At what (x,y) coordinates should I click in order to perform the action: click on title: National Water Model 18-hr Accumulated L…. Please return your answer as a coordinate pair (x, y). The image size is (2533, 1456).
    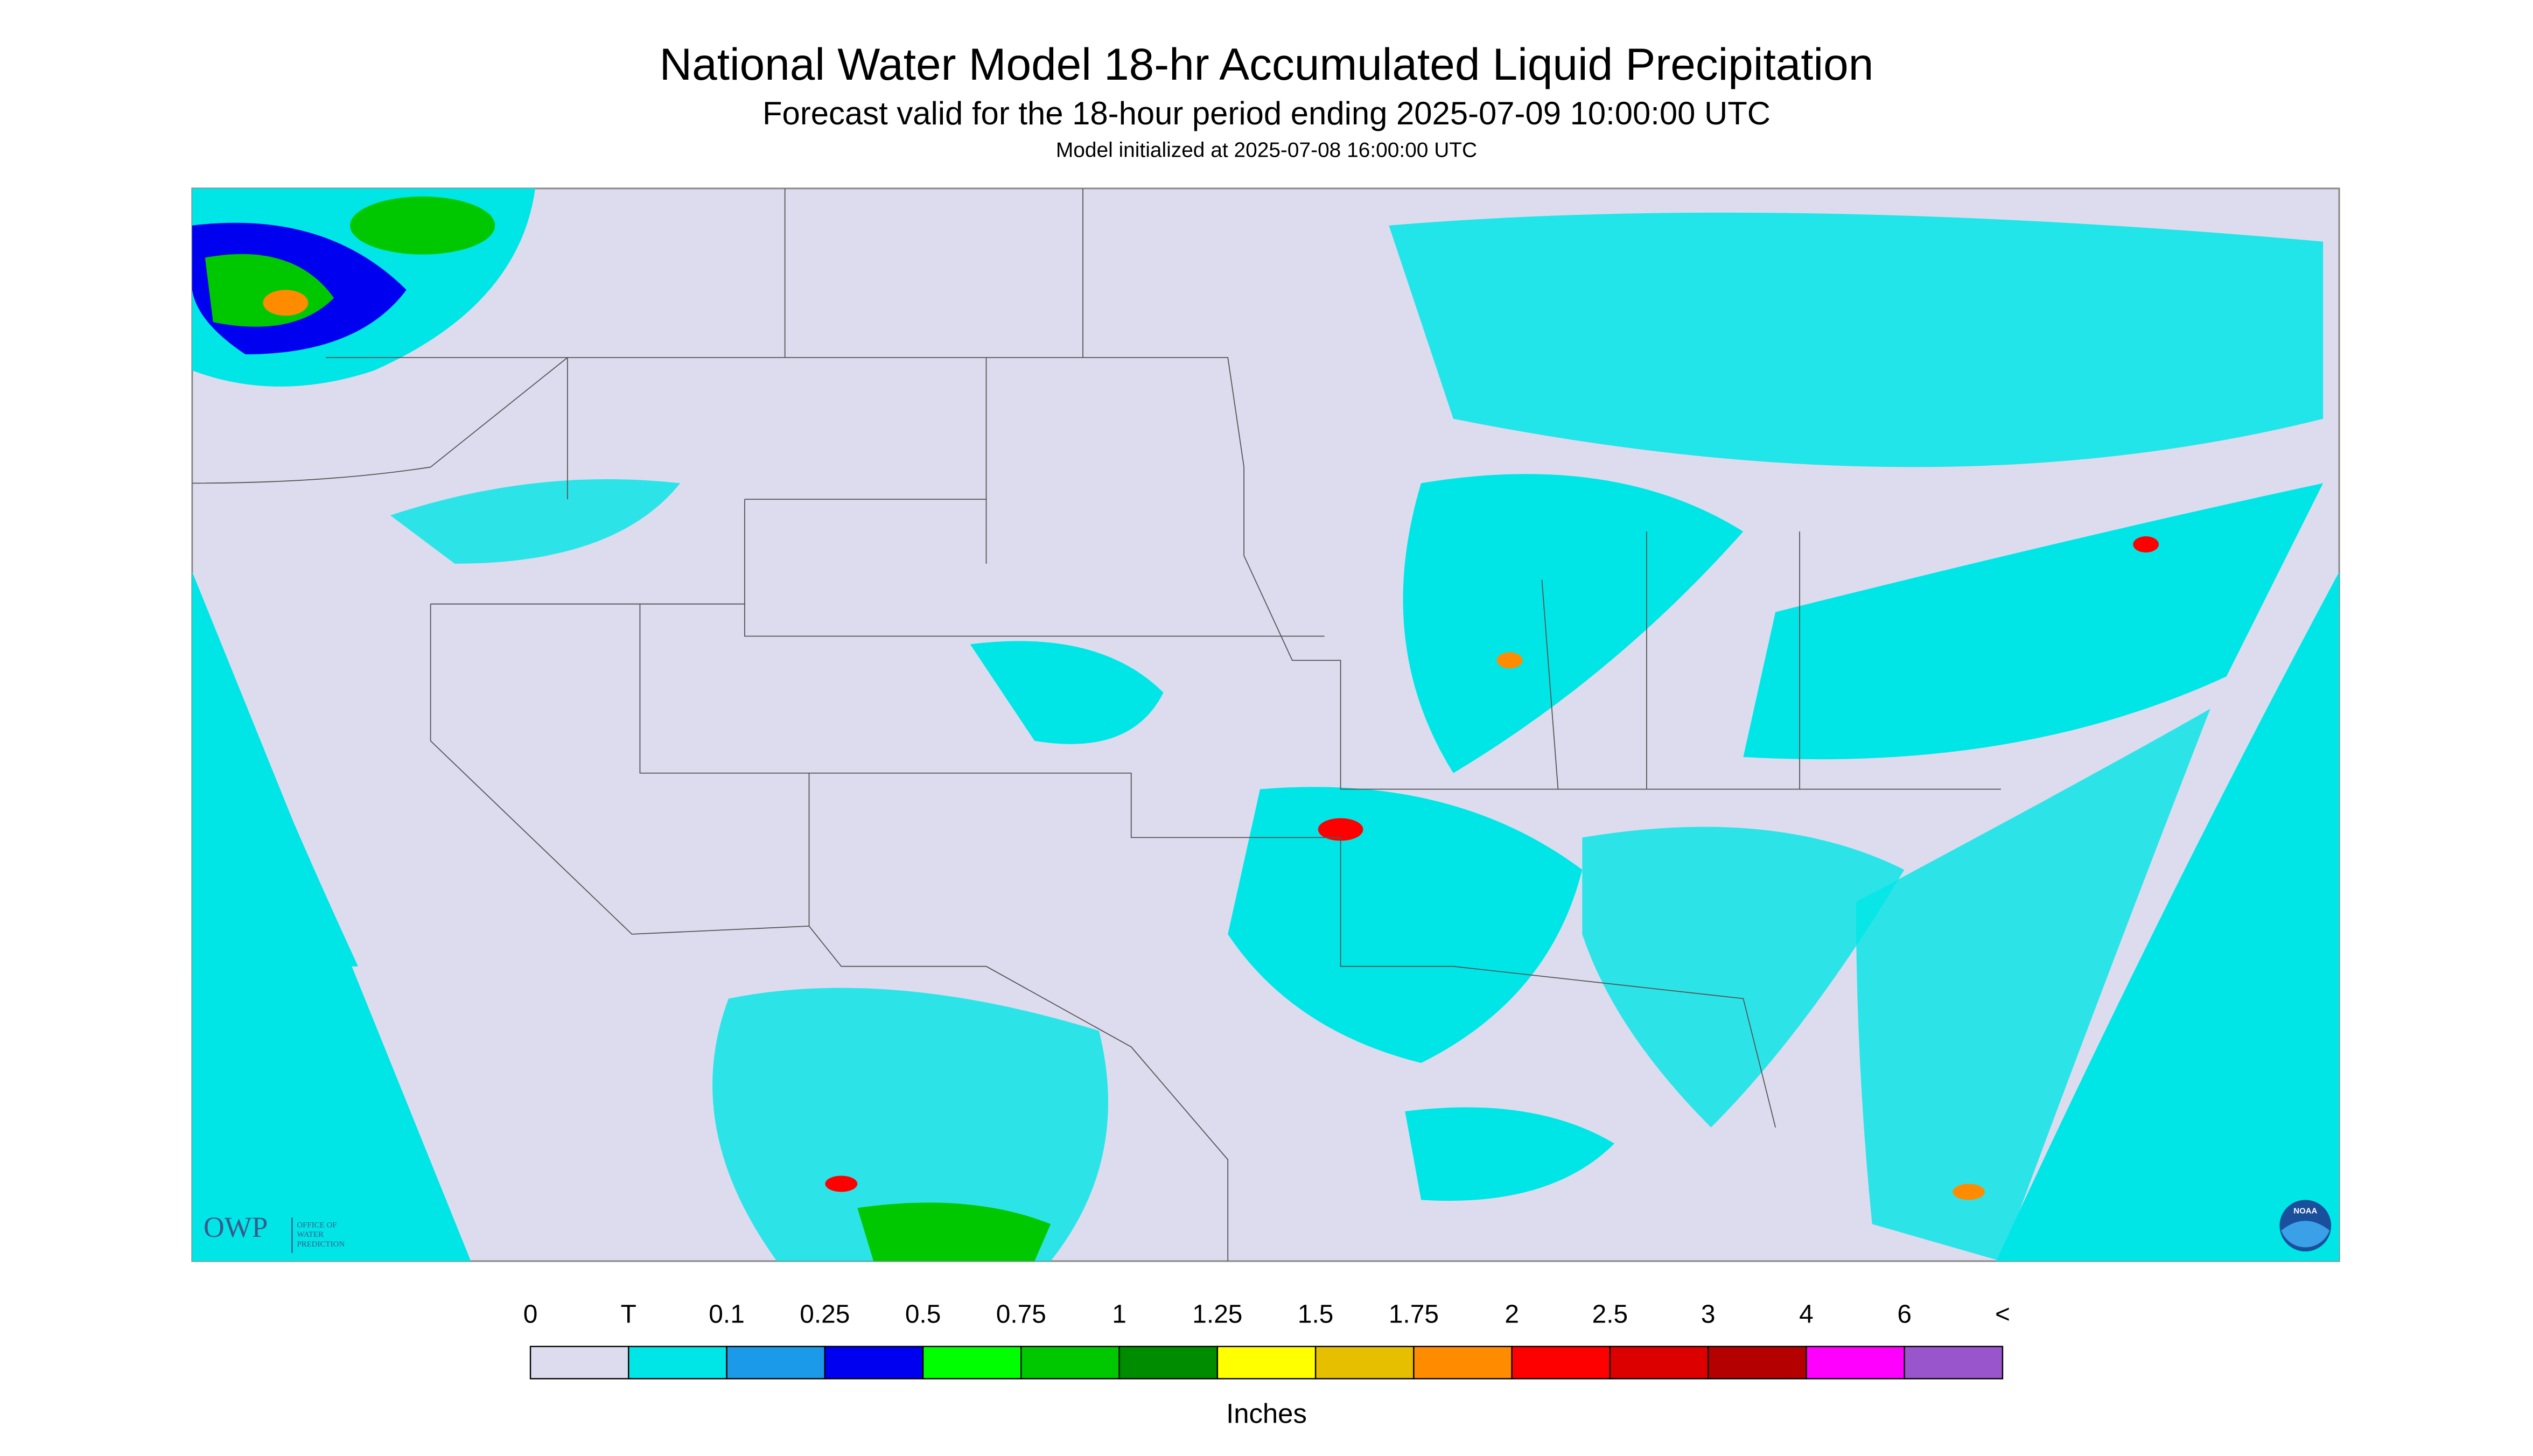
    Looking at the image, I should click on (1267, 64).